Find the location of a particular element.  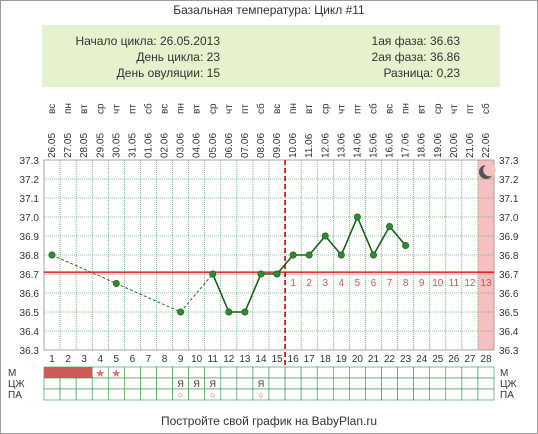

date-label: 22.06 is located at coordinates (486, 145).